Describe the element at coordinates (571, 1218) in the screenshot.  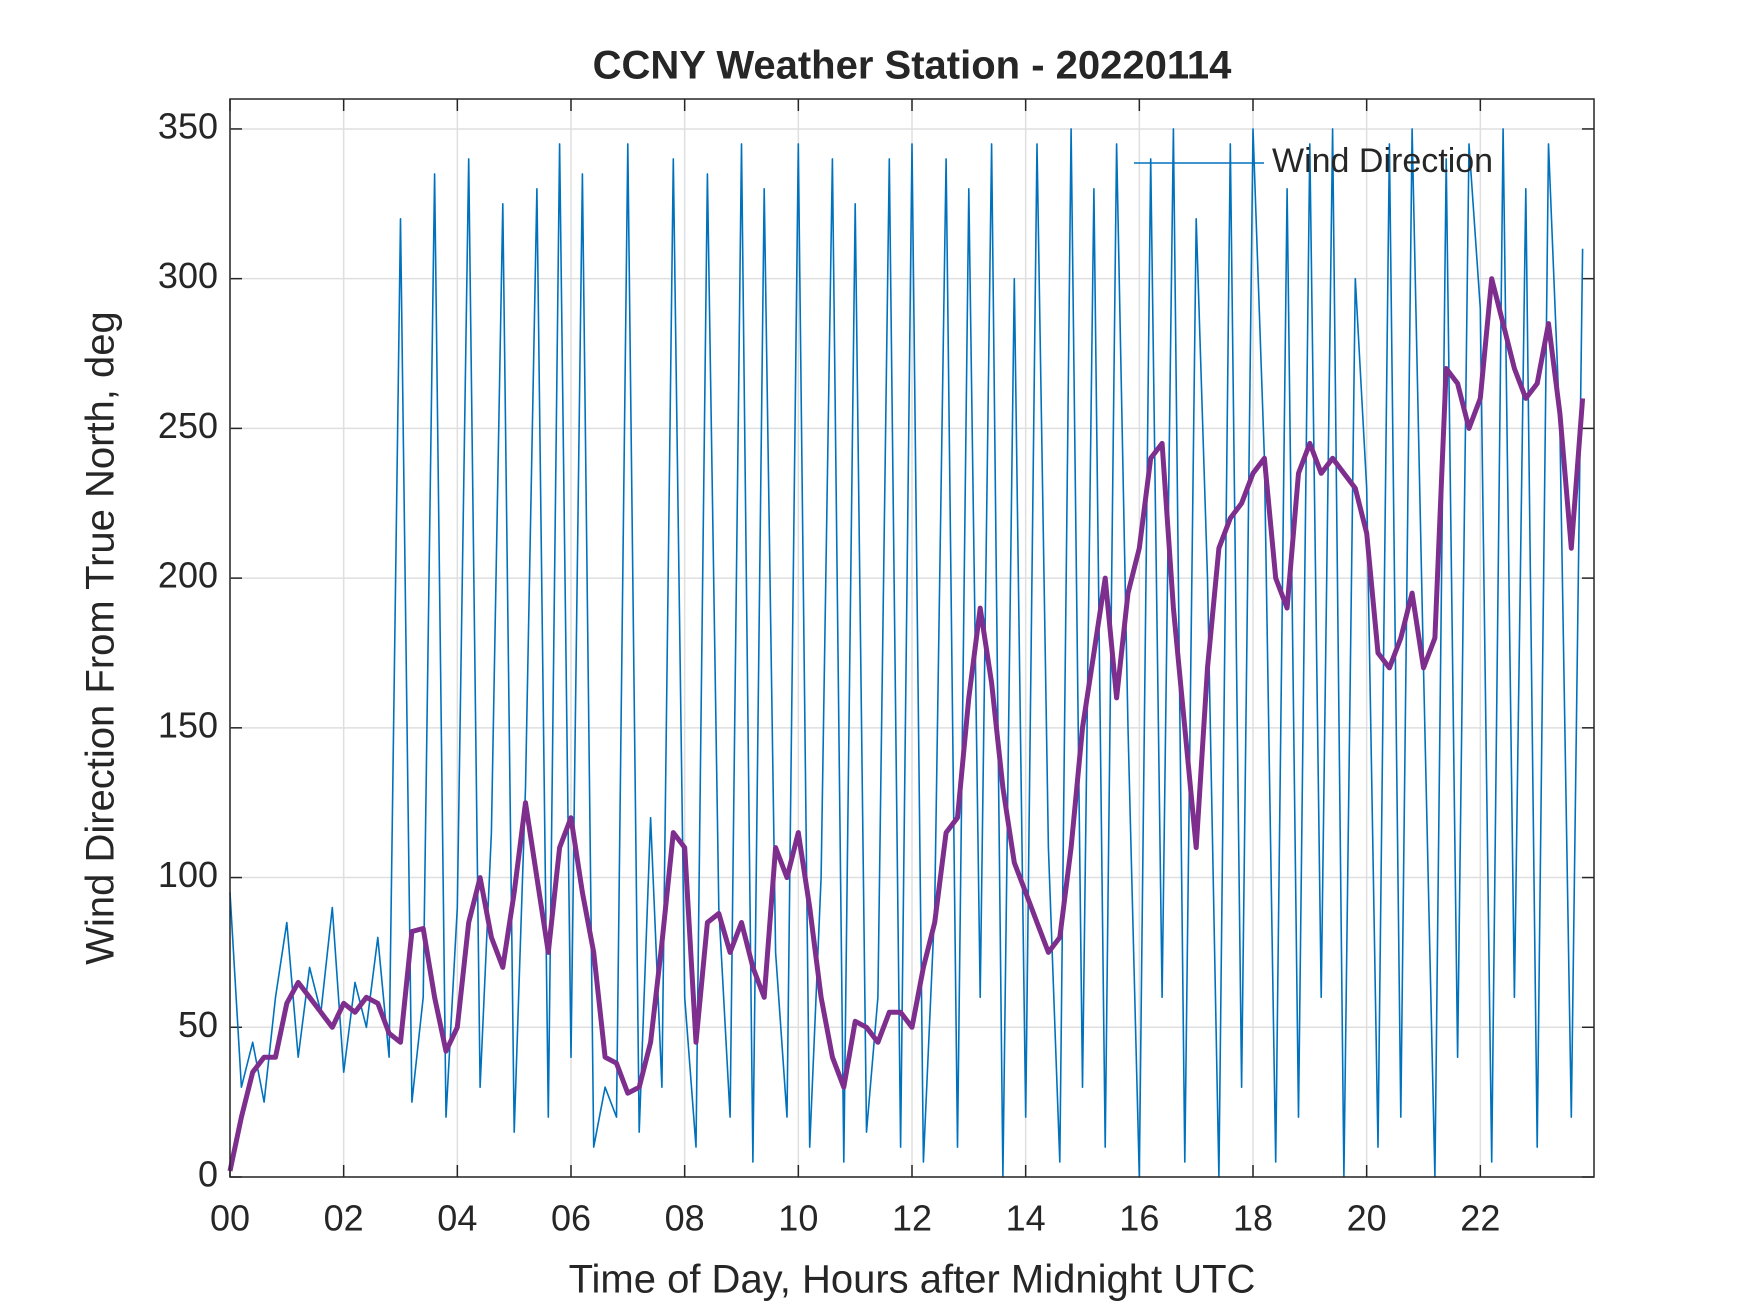
I see `x-tick-label: 06` at that location.